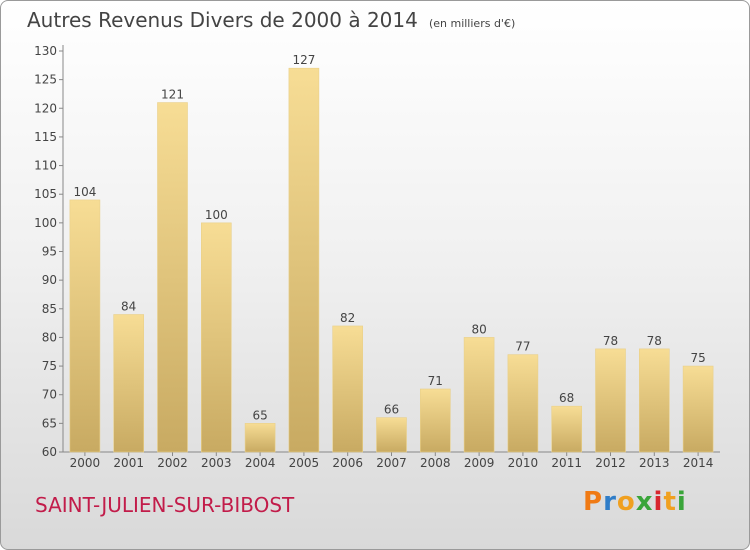 This screenshot has width=750, height=550. Describe the element at coordinates (610, 463) in the screenshot. I see `x-tick-label: 2012` at that location.